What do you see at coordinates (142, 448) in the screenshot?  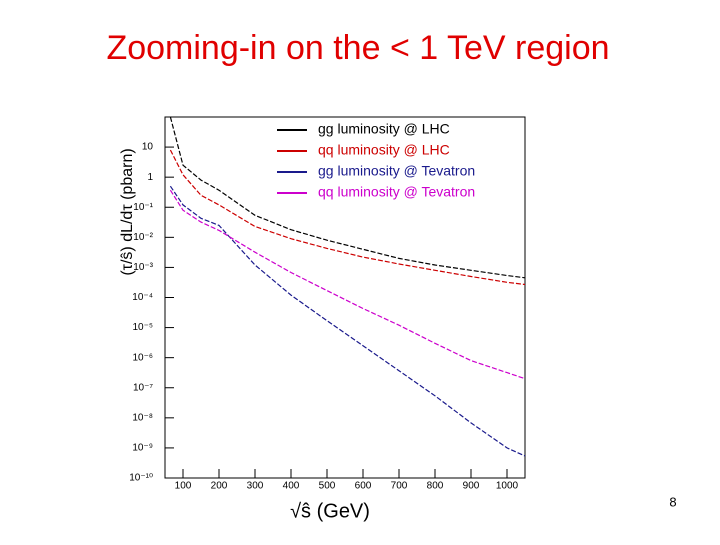 I see `y-tick-label: 10⁻⁹` at bounding box center [142, 448].